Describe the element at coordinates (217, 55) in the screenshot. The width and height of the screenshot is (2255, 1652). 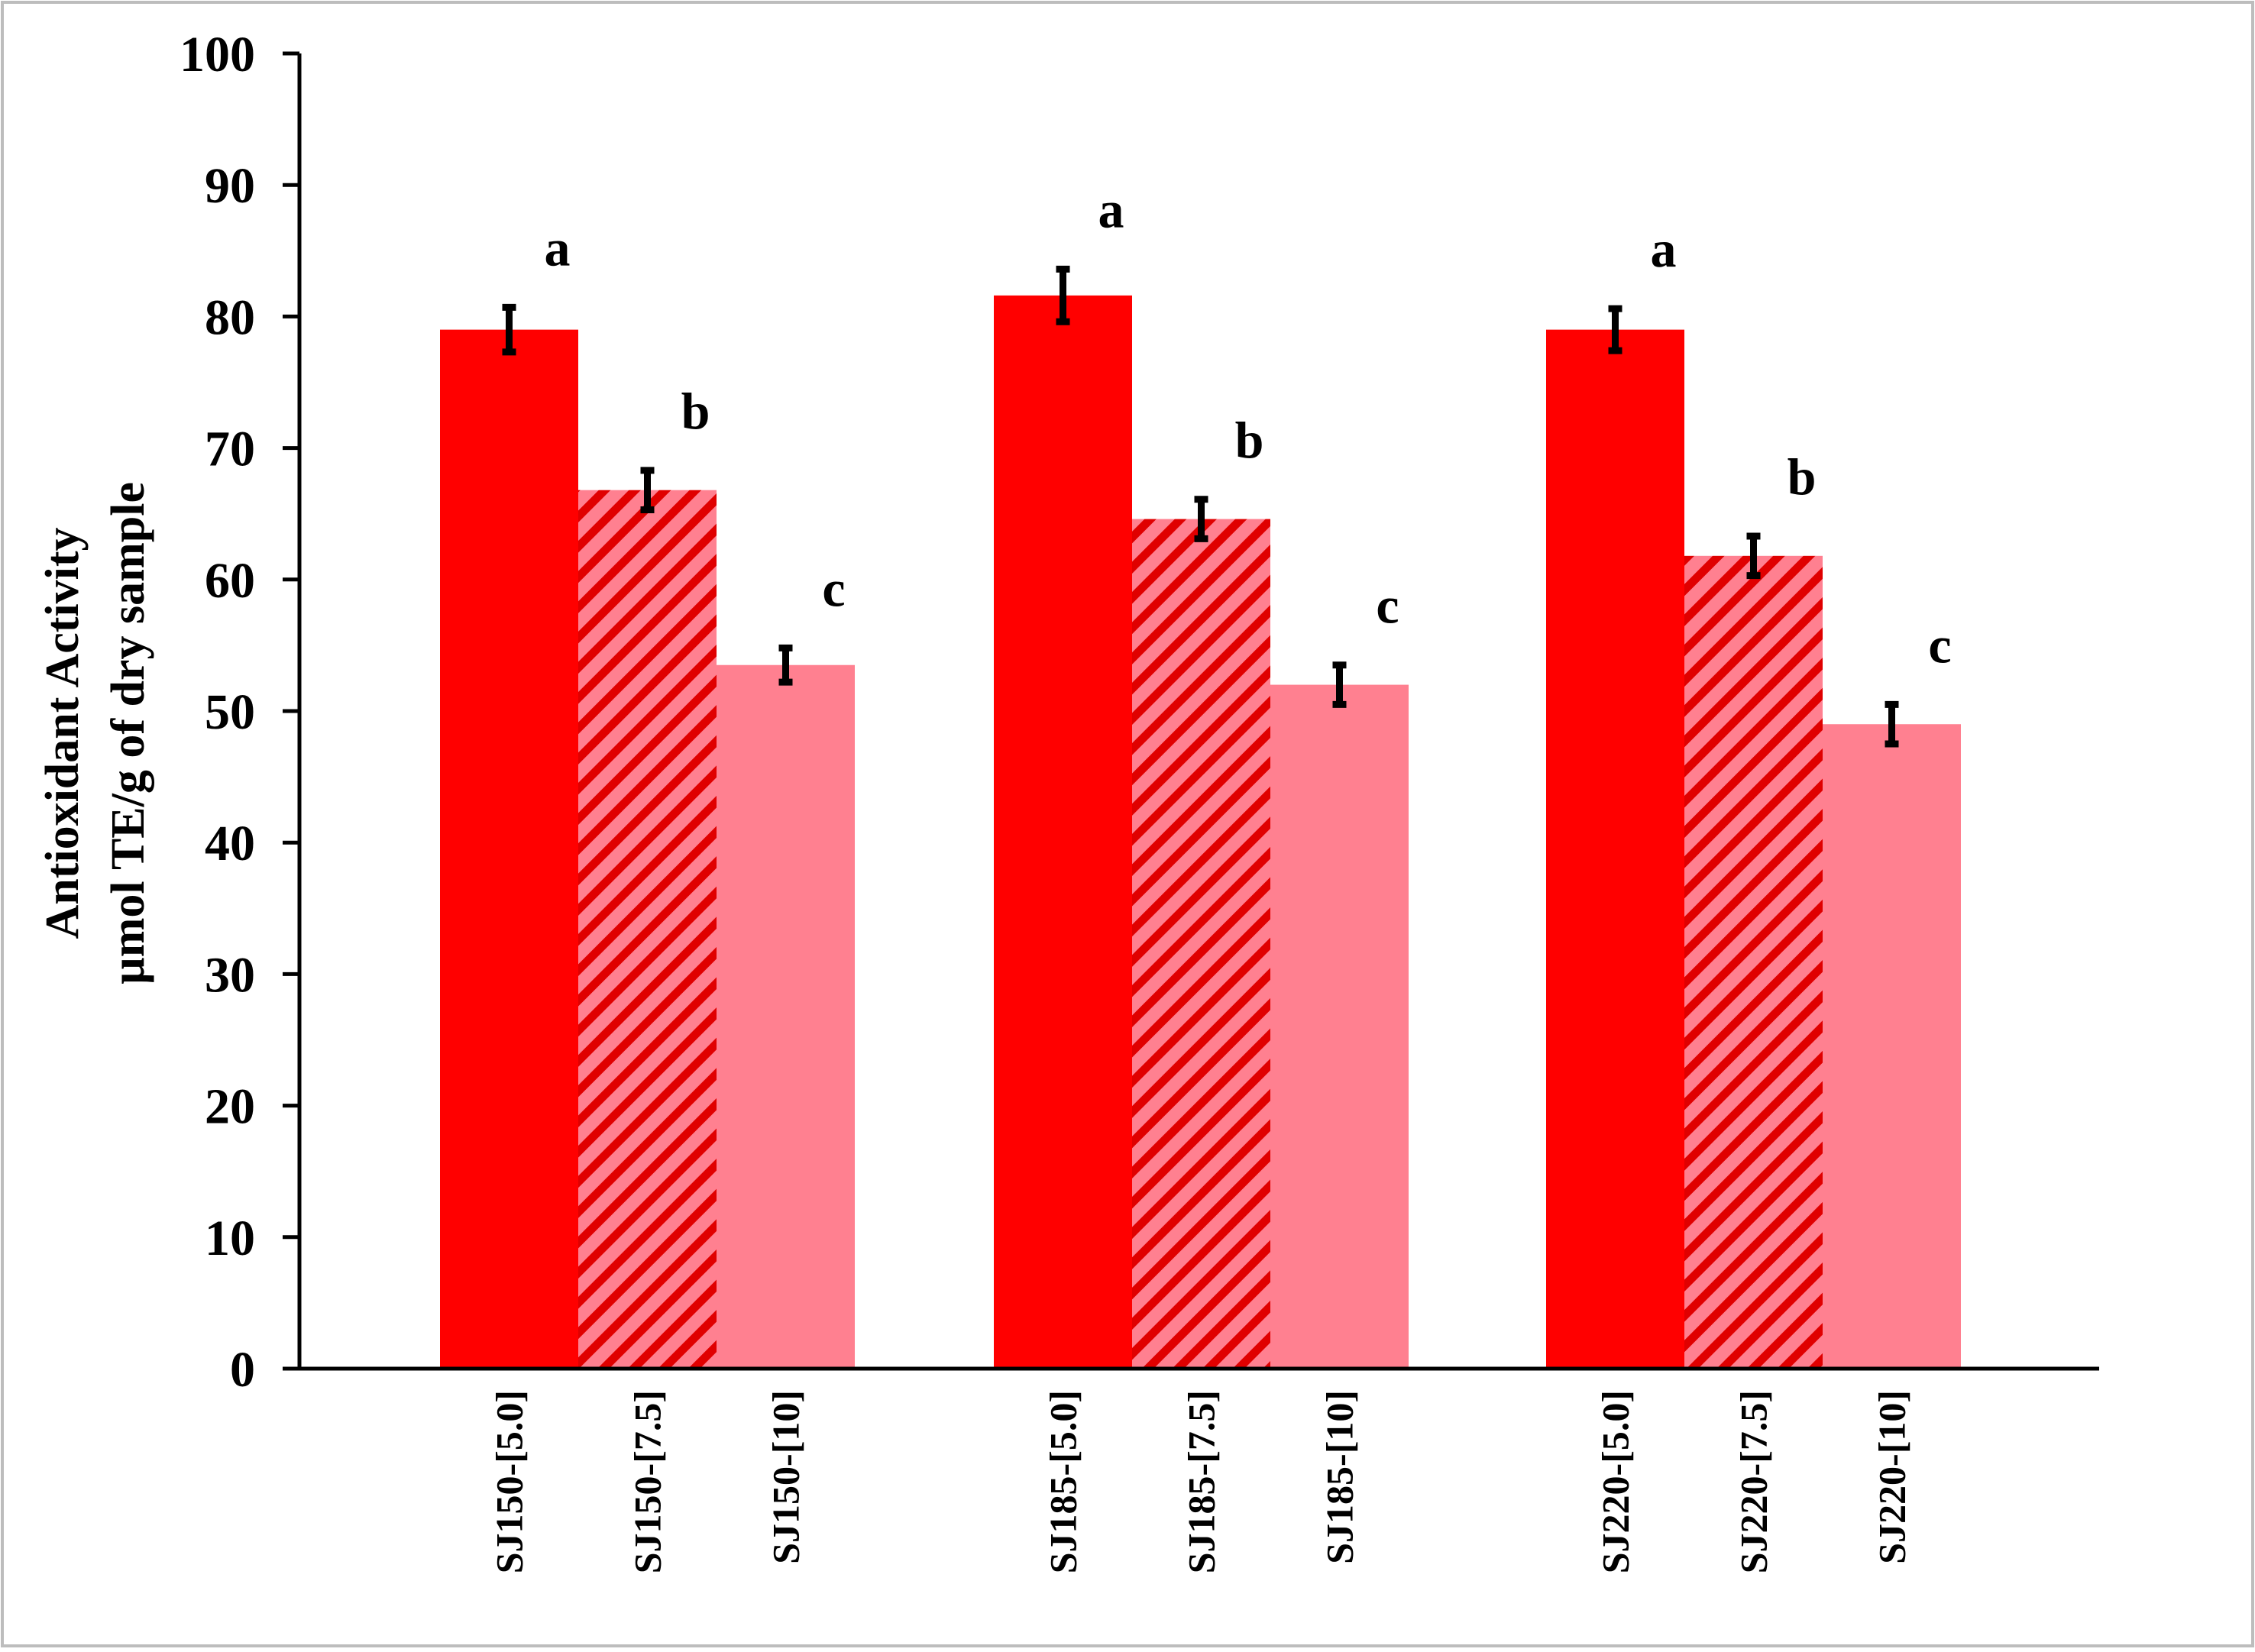
I see `y-tick-label: 100` at that location.